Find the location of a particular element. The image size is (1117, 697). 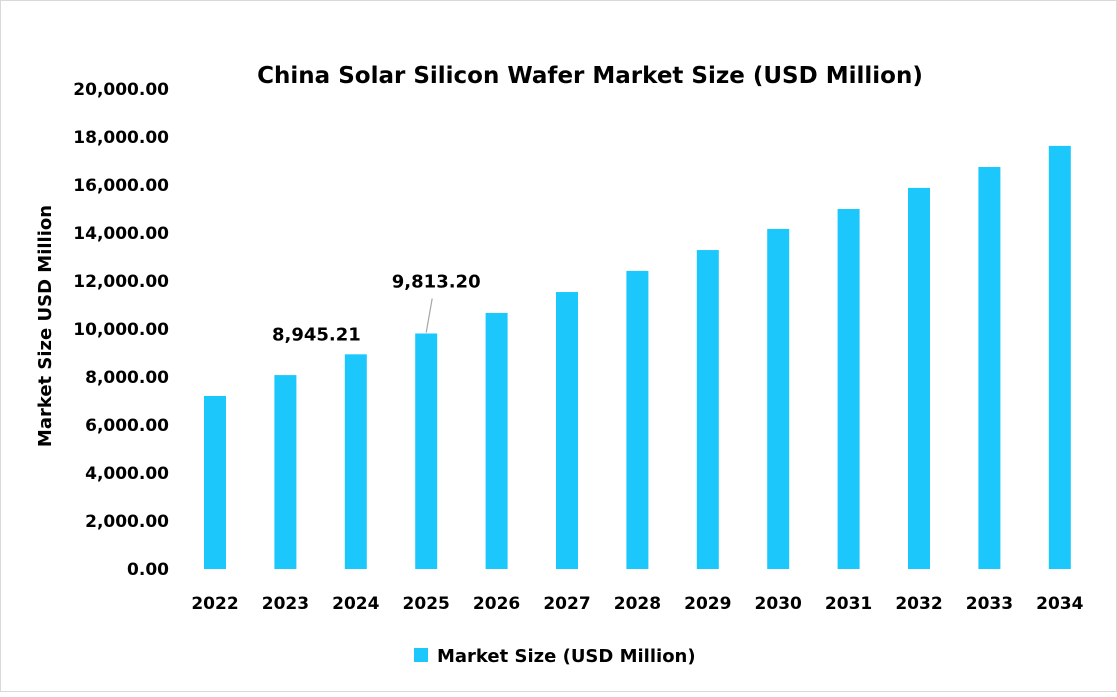

y-tick-label: 18,000.00 is located at coordinates (121, 138).